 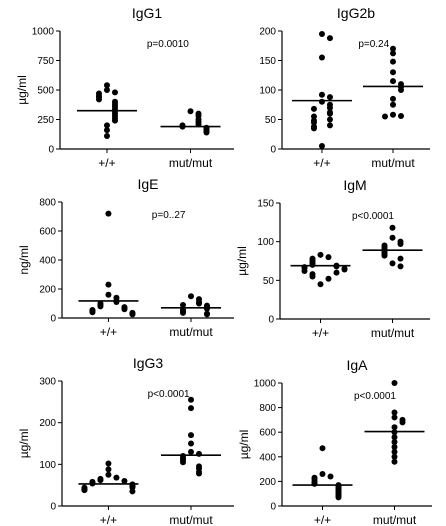 I want to click on p-value-annotation: p<0.0001, so click(x=373, y=216).